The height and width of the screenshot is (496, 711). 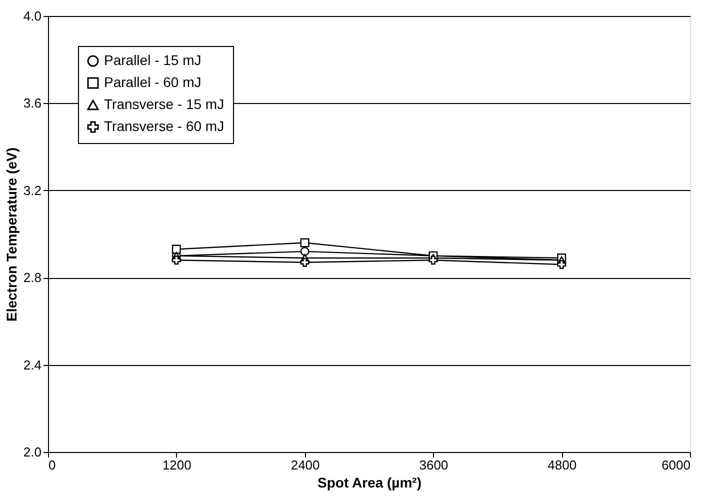 I want to click on x-tick-label: 1200, so click(x=177, y=465).